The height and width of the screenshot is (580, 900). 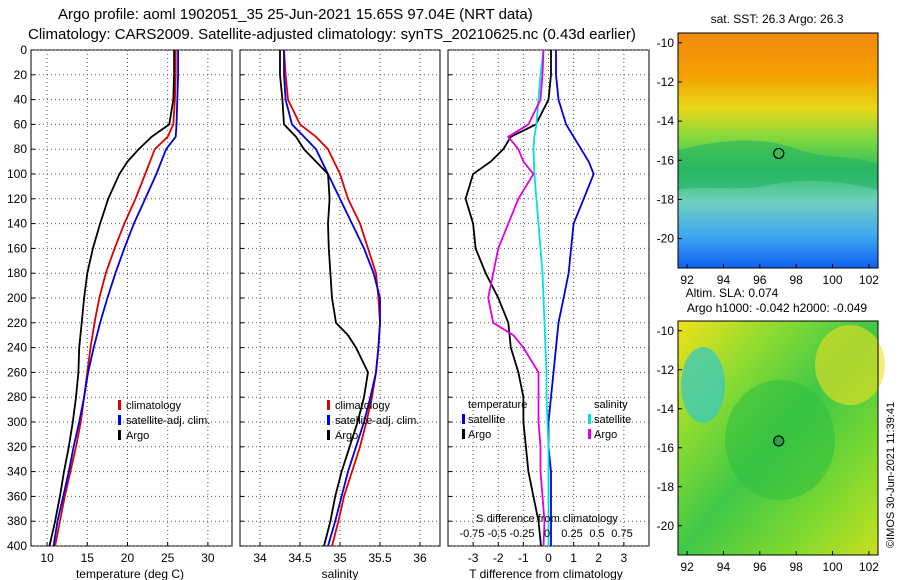 I want to click on difference-top-axis-ticks: -0.75 -0.5 -0.25 0 0.25 0.5 0.75, so click(x=545, y=534).